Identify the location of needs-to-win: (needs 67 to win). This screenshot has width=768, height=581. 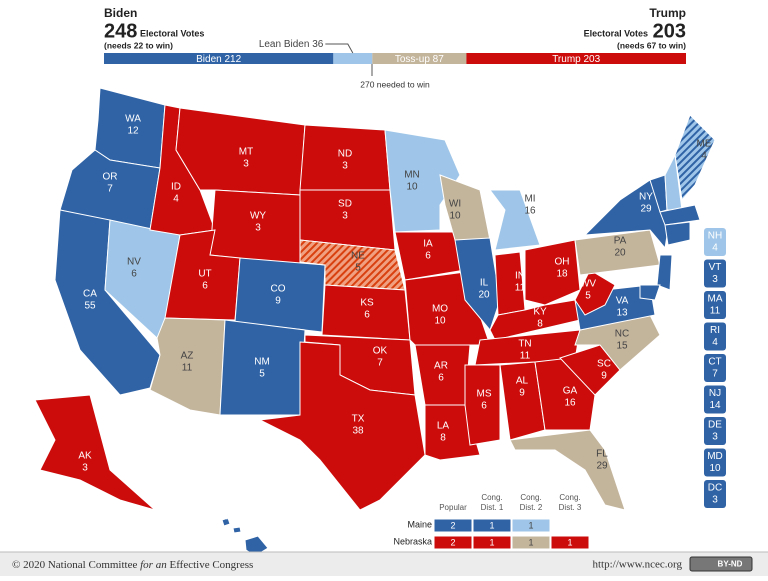
(651, 45).